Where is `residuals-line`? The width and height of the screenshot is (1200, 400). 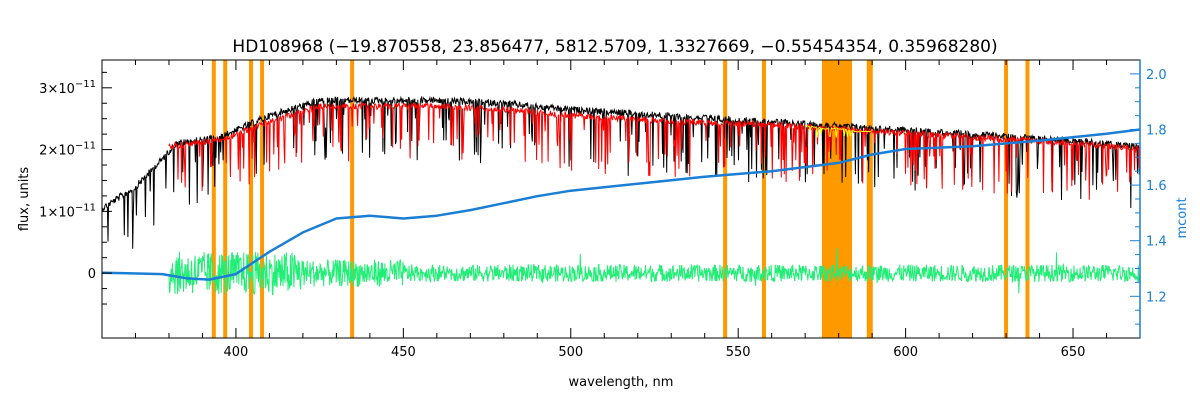
residuals-line is located at coordinates (654, 272).